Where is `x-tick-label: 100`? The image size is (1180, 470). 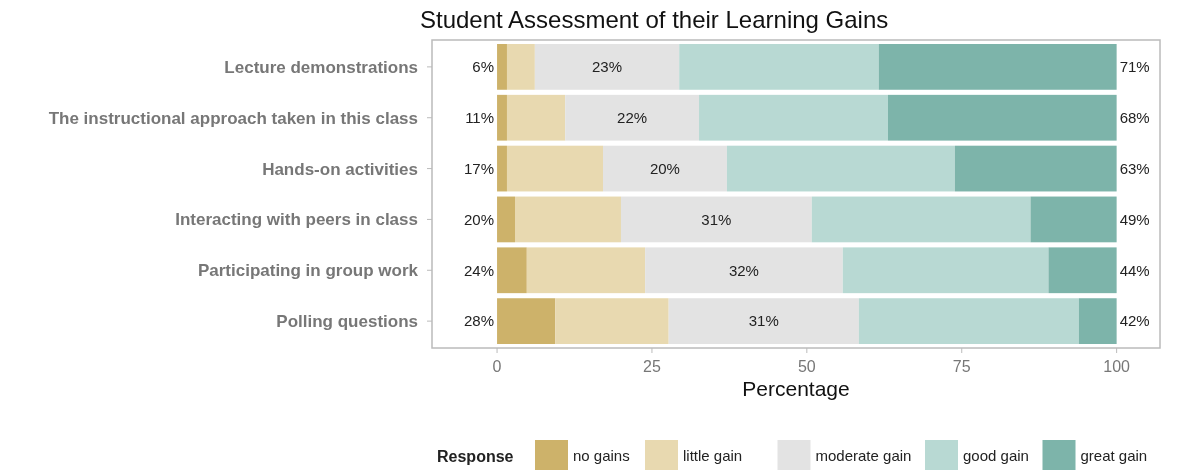 x-tick-label: 100 is located at coordinates (1117, 366).